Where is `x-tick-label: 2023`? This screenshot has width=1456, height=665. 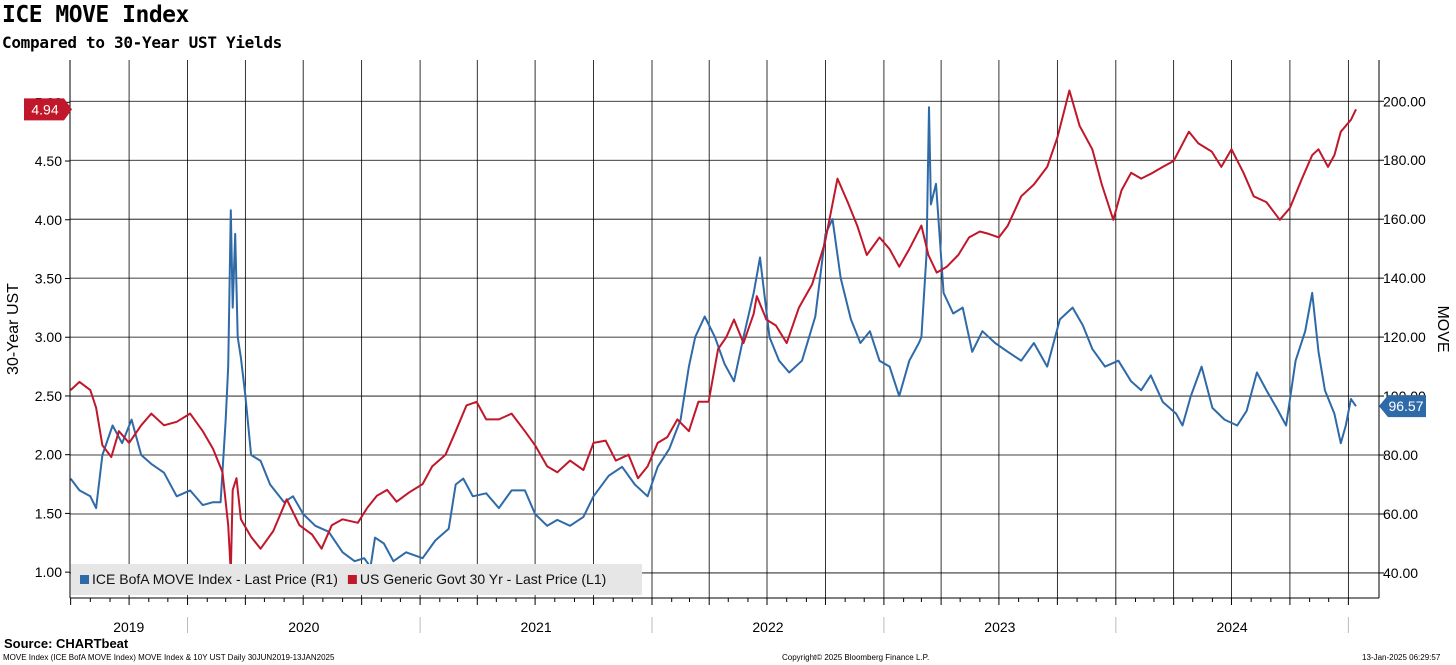
x-tick-label: 2023 is located at coordinates (999, 627).